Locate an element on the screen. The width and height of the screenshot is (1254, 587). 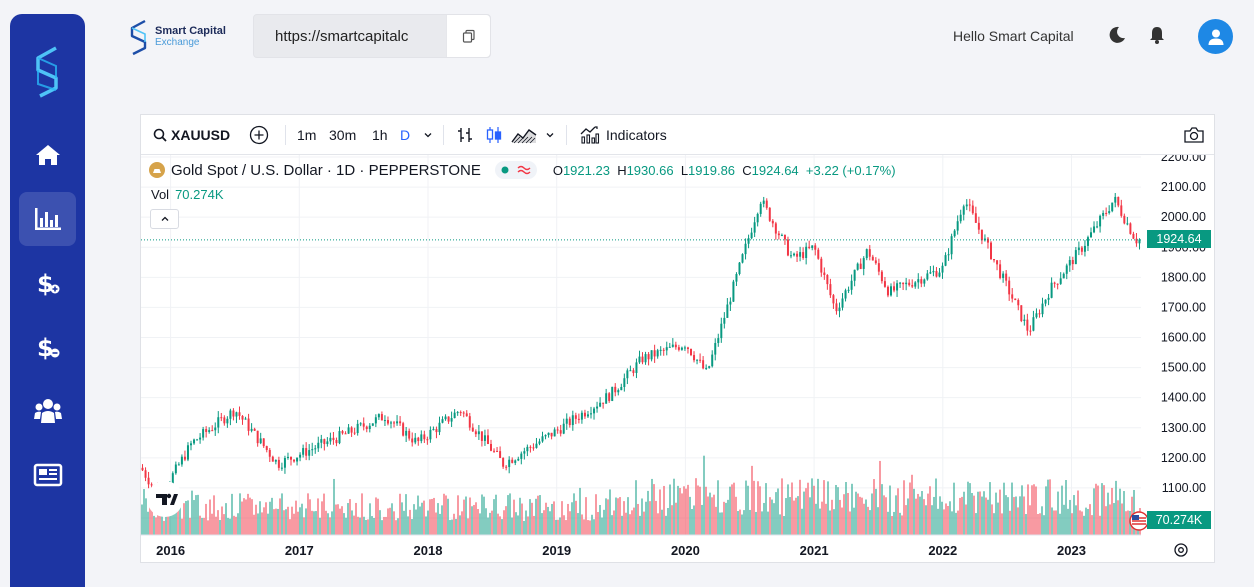
bar-style-button is located at coordinates (465, 135).